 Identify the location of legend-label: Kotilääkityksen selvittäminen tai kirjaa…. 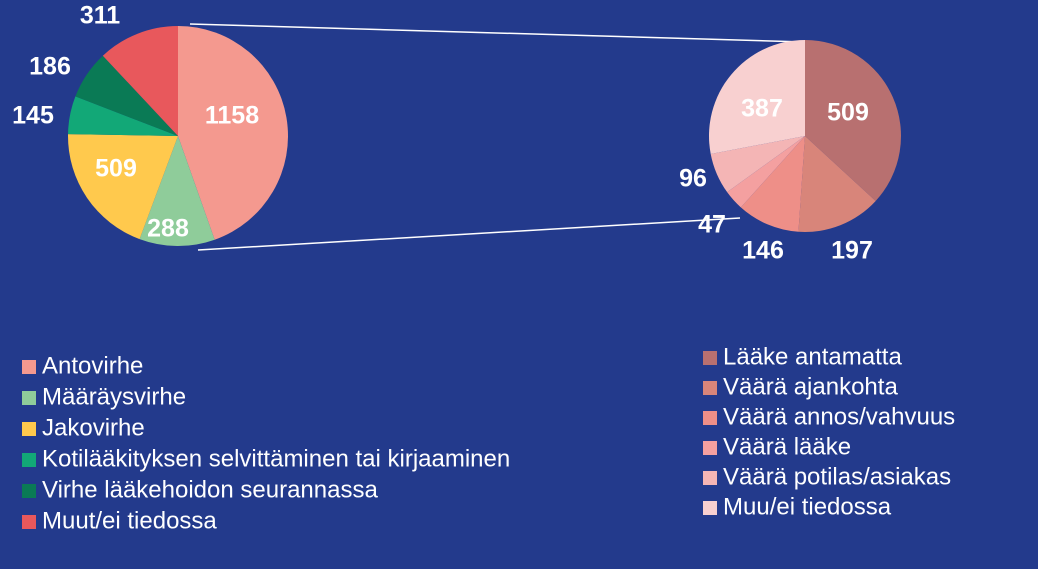
(276, 458).